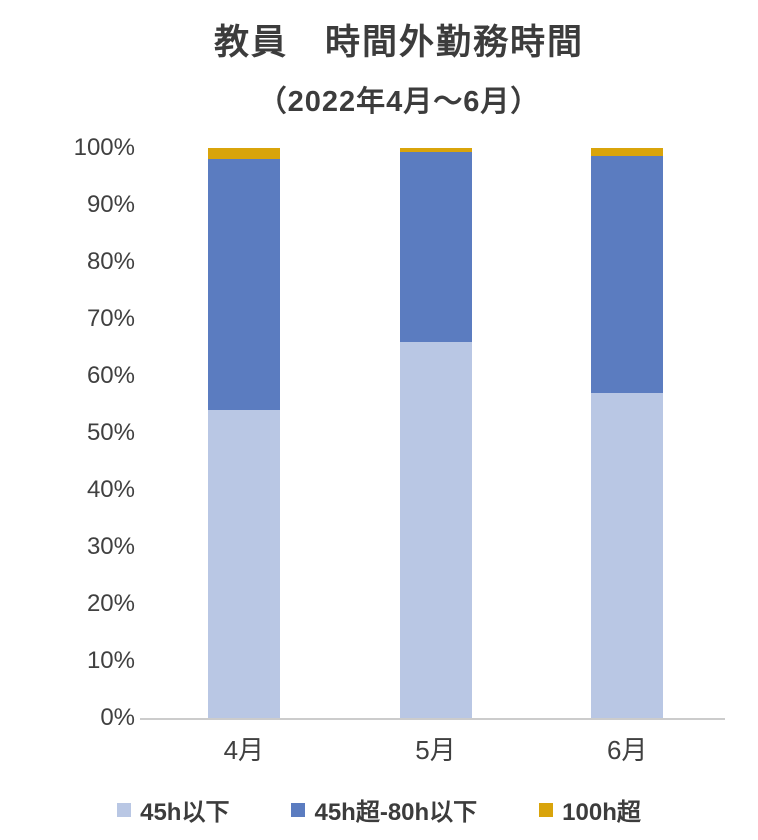 The height and width of the screenshot is (840, 758). I want to click on y-tick-label: 30%, so click(110, 546).